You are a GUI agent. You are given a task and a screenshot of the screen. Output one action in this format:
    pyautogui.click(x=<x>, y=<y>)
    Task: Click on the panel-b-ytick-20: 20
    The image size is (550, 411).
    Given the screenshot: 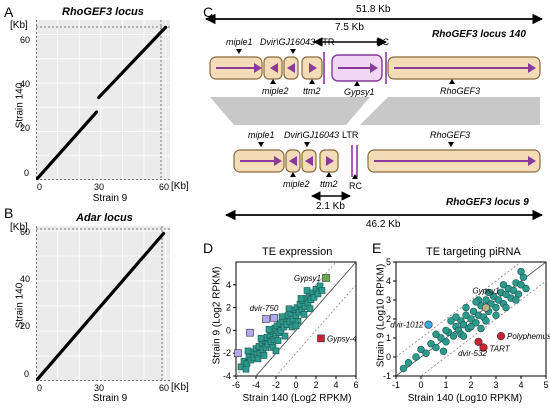 What is the action you would take?
    pyautogui.click(x=25, y=326)
    